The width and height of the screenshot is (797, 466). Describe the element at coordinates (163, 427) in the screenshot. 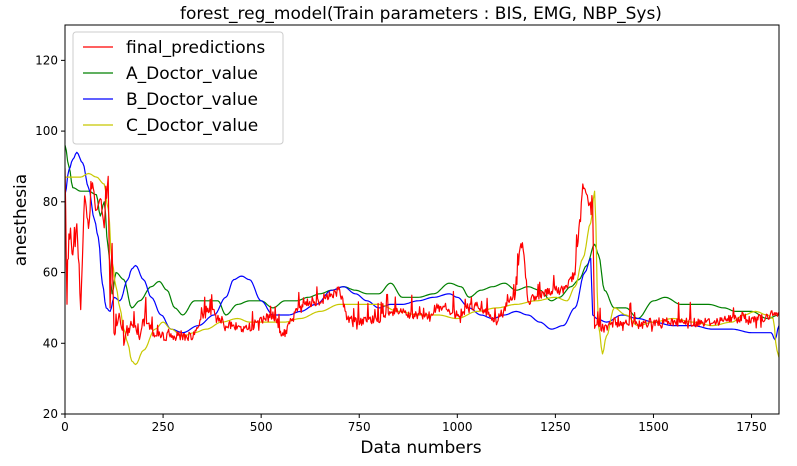

I see `x-tick-label: 250` at that location.